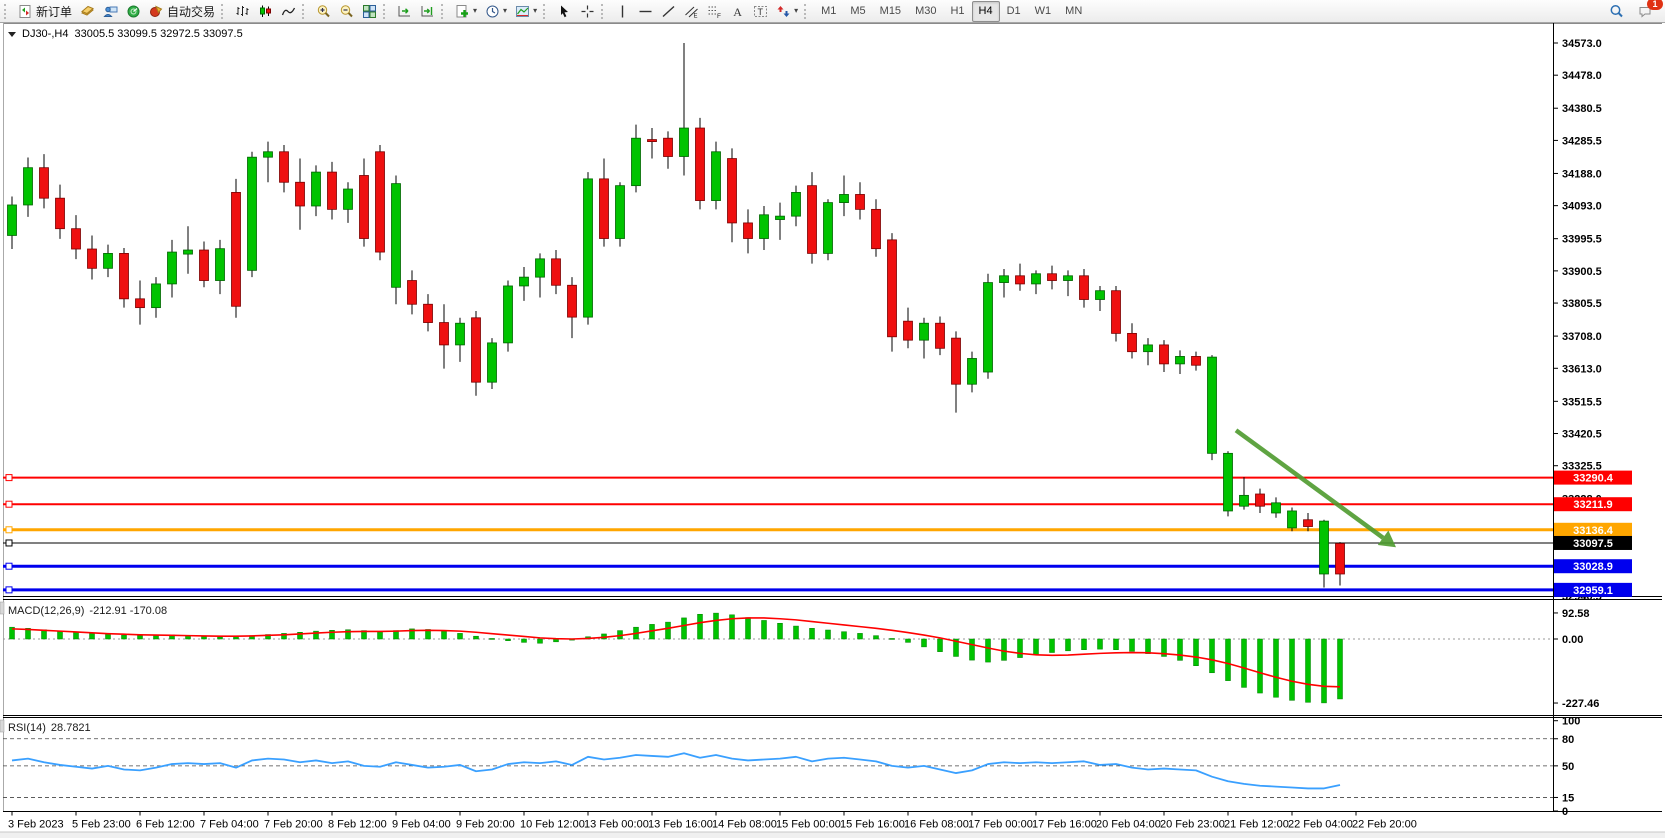  Describe the element at coordinates (1580, 704) in the screenshot. I see `macd-axis-label: -227.46` at that location.